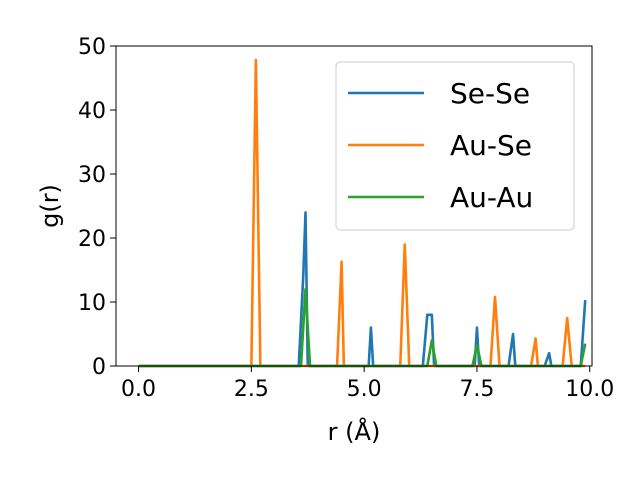 The width and height of the screenshot is (640, 480). I want to click on y-tick-label: 20, so click(92, 239).